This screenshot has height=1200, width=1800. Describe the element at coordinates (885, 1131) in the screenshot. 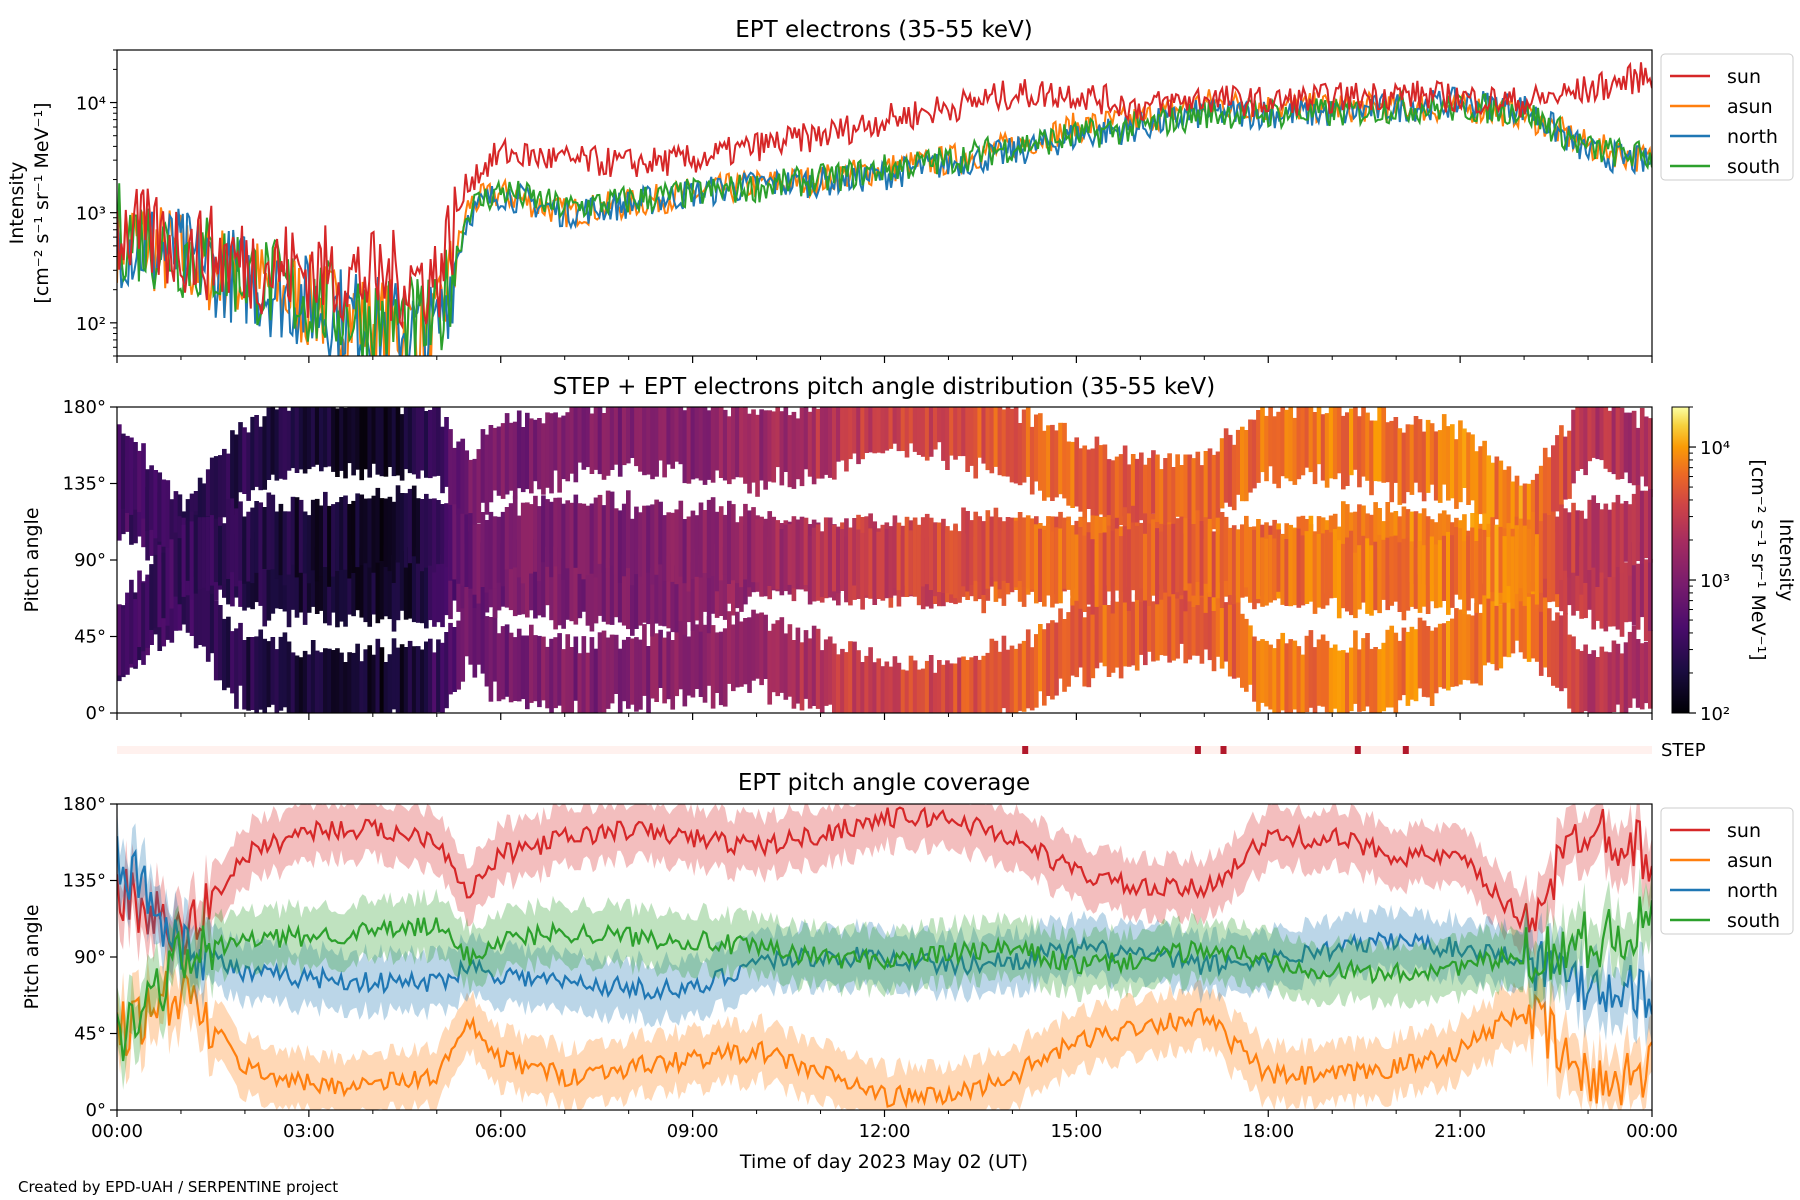

I see `x-tick-label: 12:00` at that location.